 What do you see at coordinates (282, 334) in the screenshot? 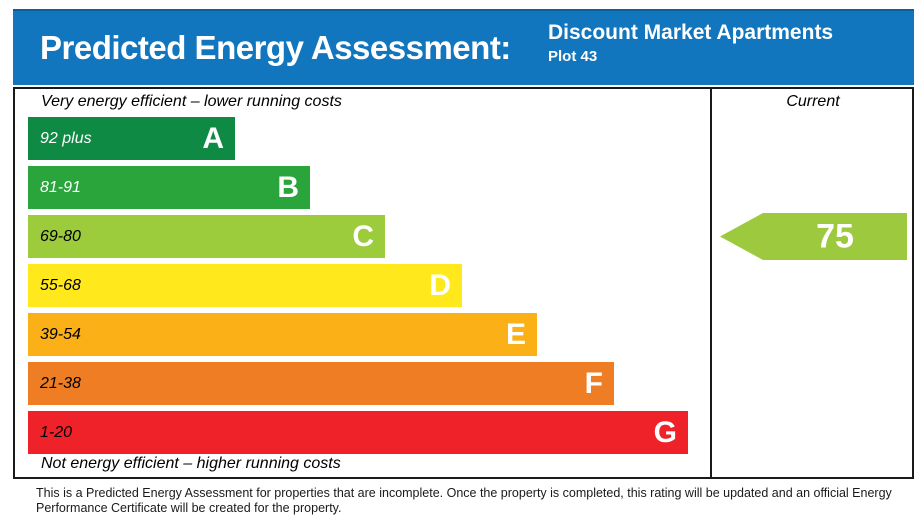
I see `band-row: 39-54 E` at bounding box center [282, 334].